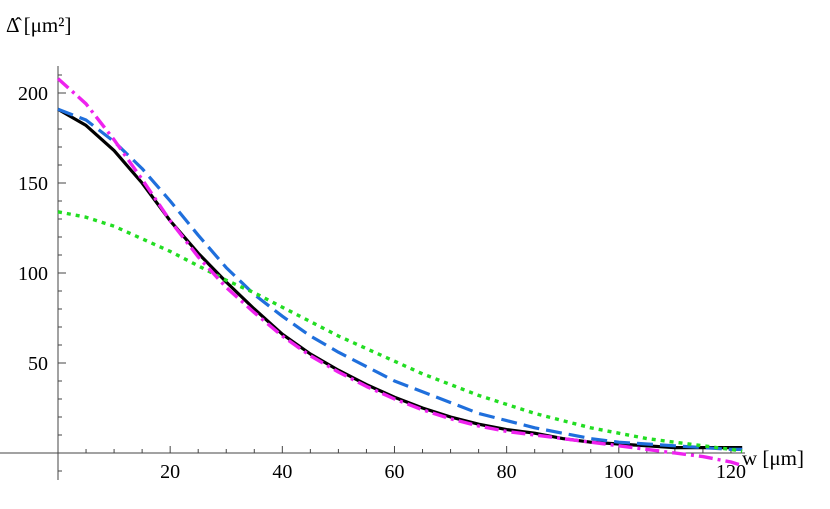 The width and height of the screenshot is (830, 509). I want to click on y-axis-label: Δ̂ [μm²], so click(38, 25).